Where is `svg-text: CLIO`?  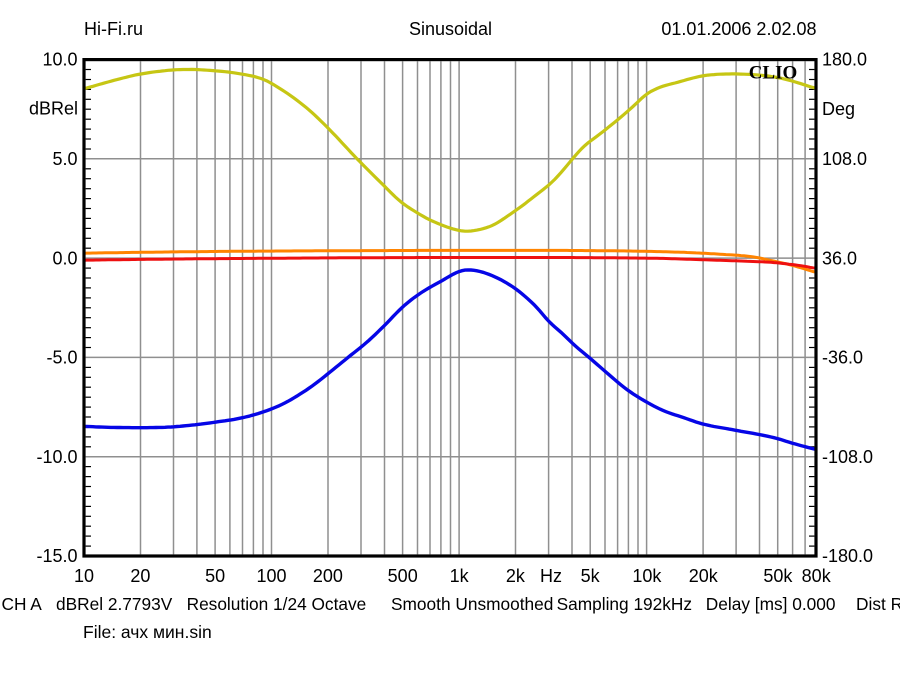
svg-text: CLIO is located at coordinates (773, 73).